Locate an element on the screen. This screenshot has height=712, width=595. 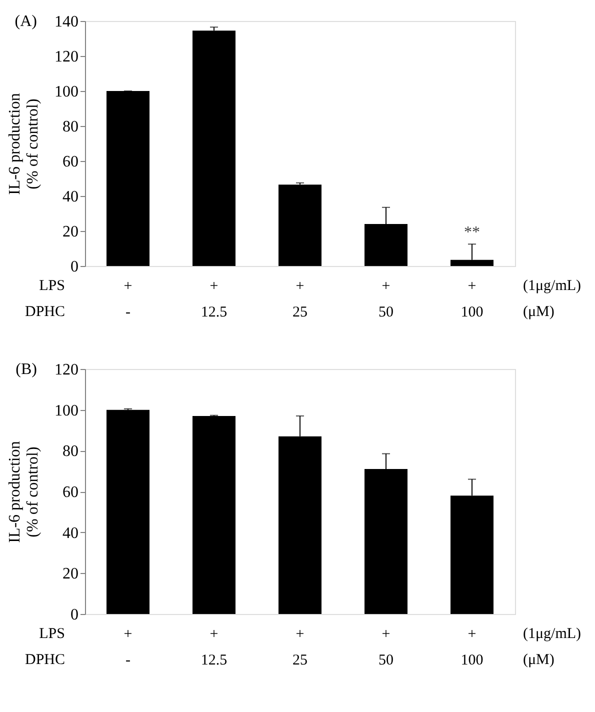
annotation: ** is located at coordinates (472, 233).